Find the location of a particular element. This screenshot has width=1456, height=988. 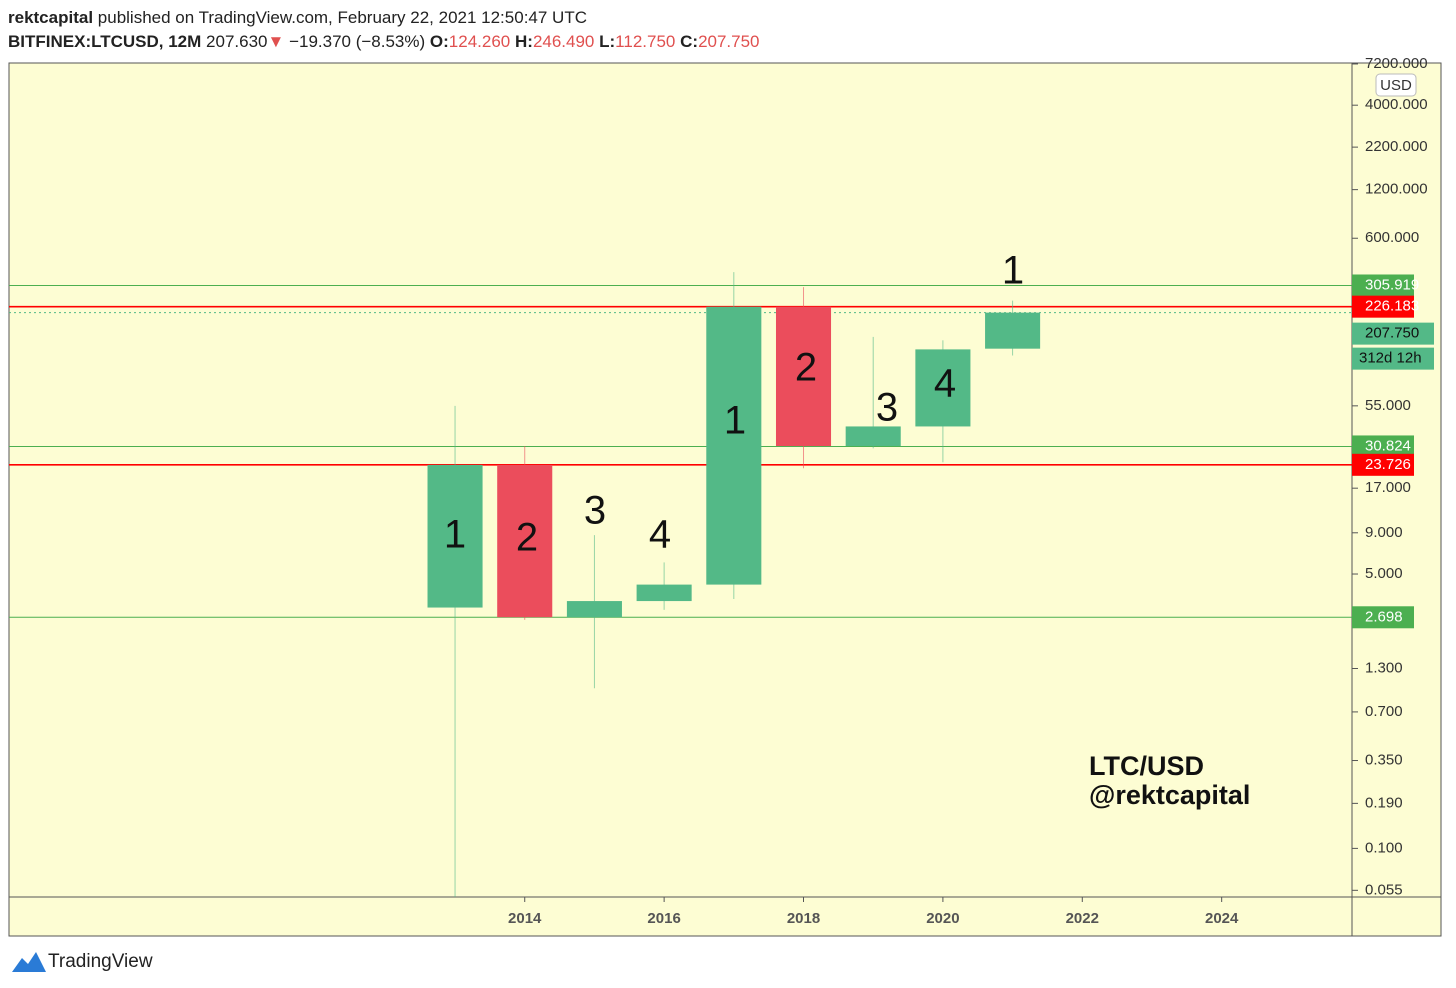

y-tick-label: 5.000 is located at coordinates (1384, 573).